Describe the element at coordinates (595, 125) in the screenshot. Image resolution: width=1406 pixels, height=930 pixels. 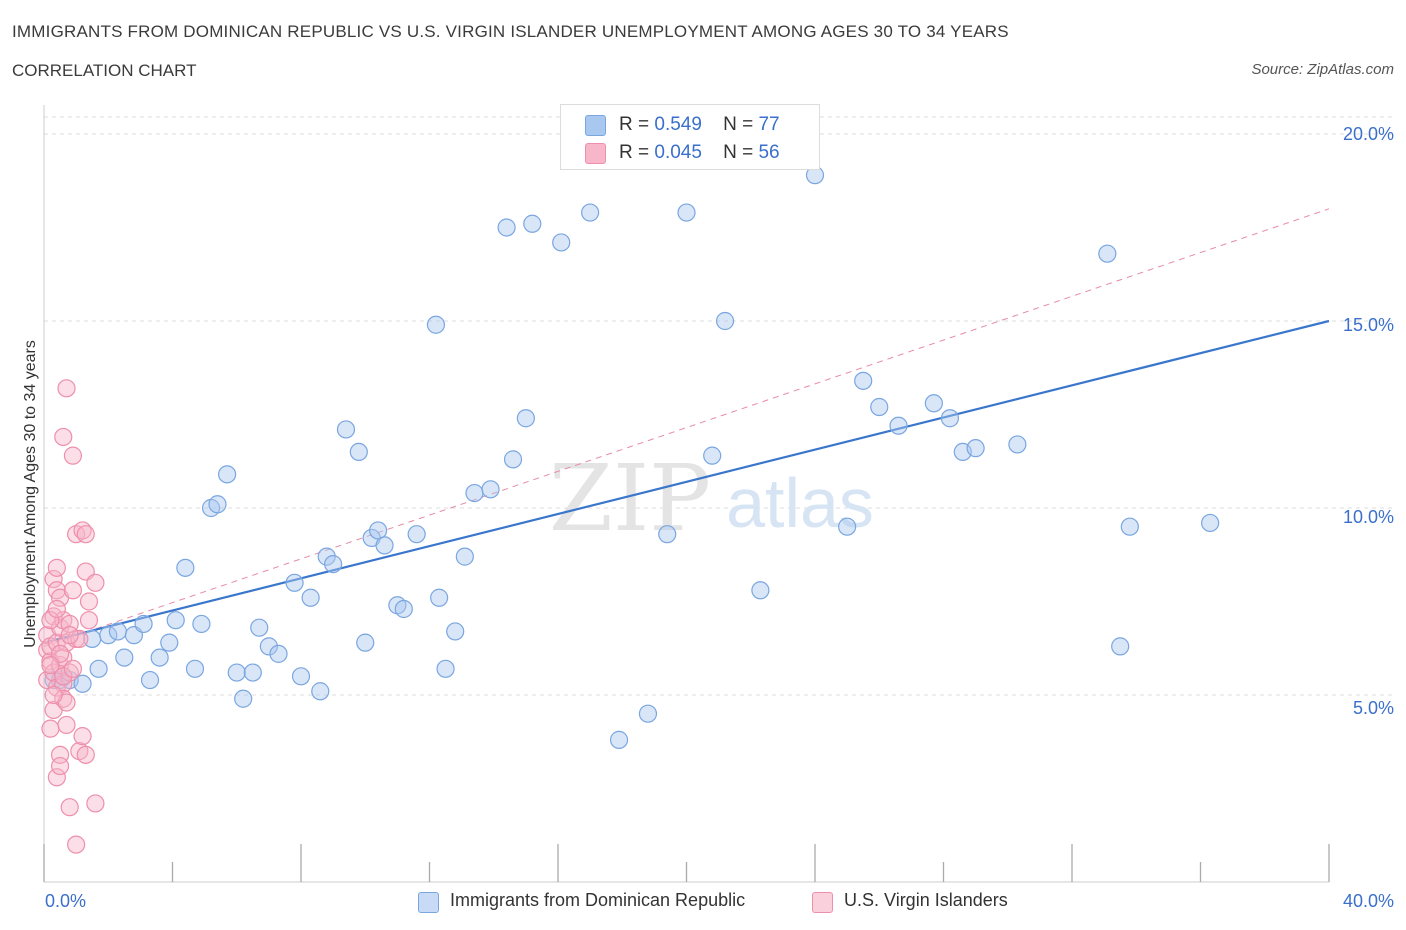
I see `legend-swatch-blue` at that location.